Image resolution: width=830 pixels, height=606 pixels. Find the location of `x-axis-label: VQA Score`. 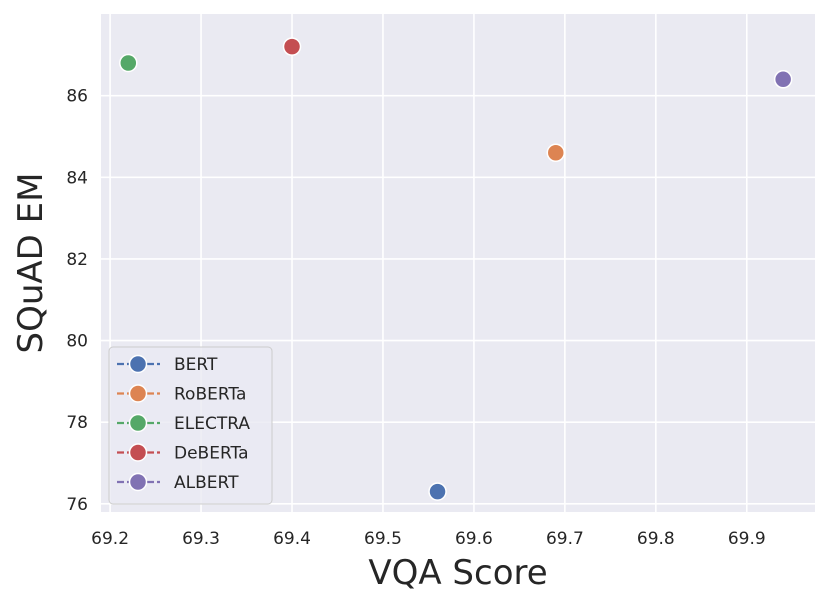

x-axis-label: VQA Score is located at coordinates (457, 573).